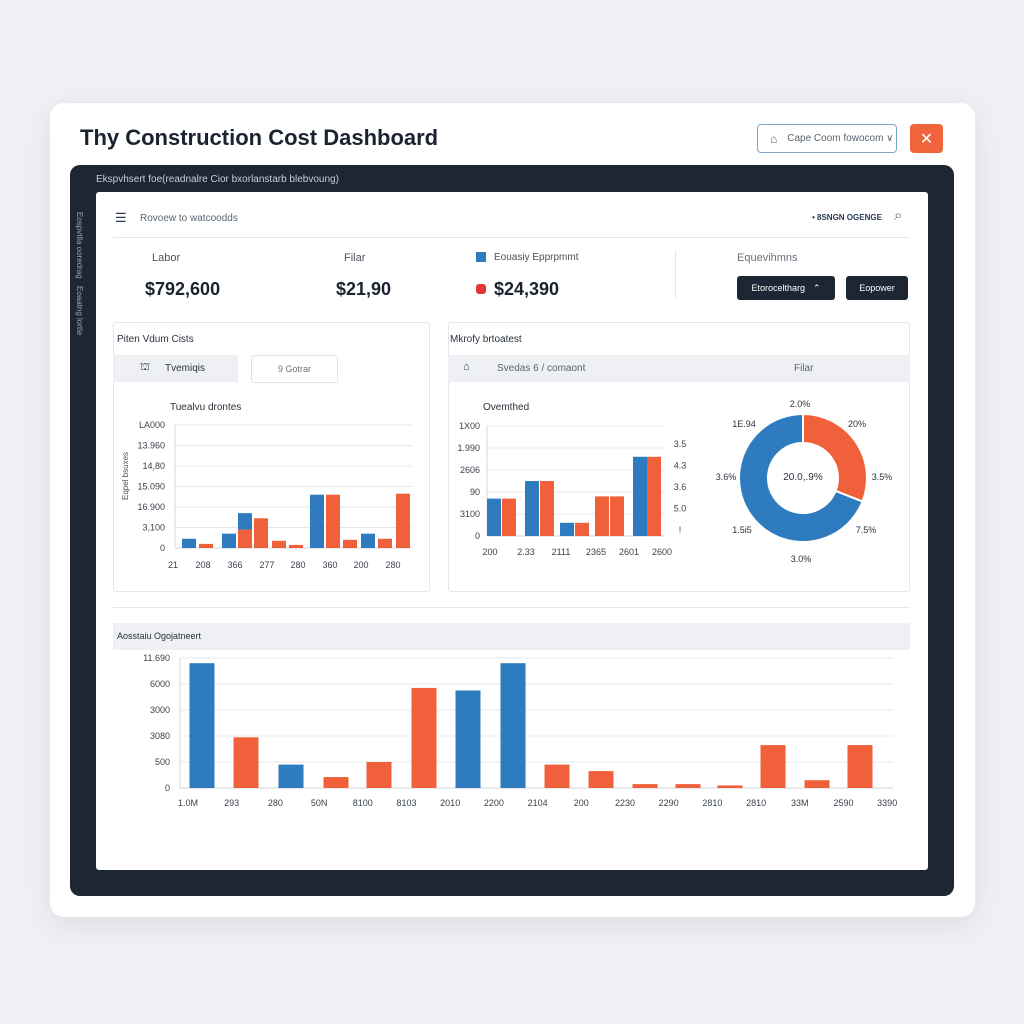  What do you see at coordinates (804, 368) in the screenshot?
I see `filter-button: Filar` at bounding box center [804, 368].